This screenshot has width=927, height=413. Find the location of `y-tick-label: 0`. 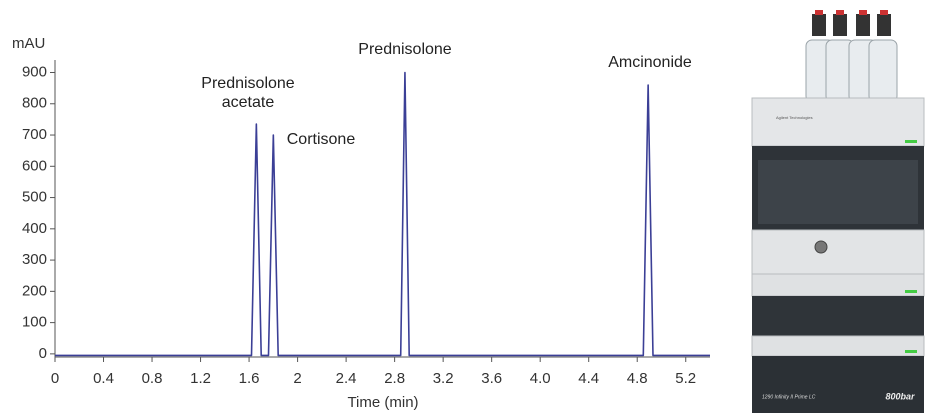

y-tick-label: 0 is located at coordinates (43, 353).